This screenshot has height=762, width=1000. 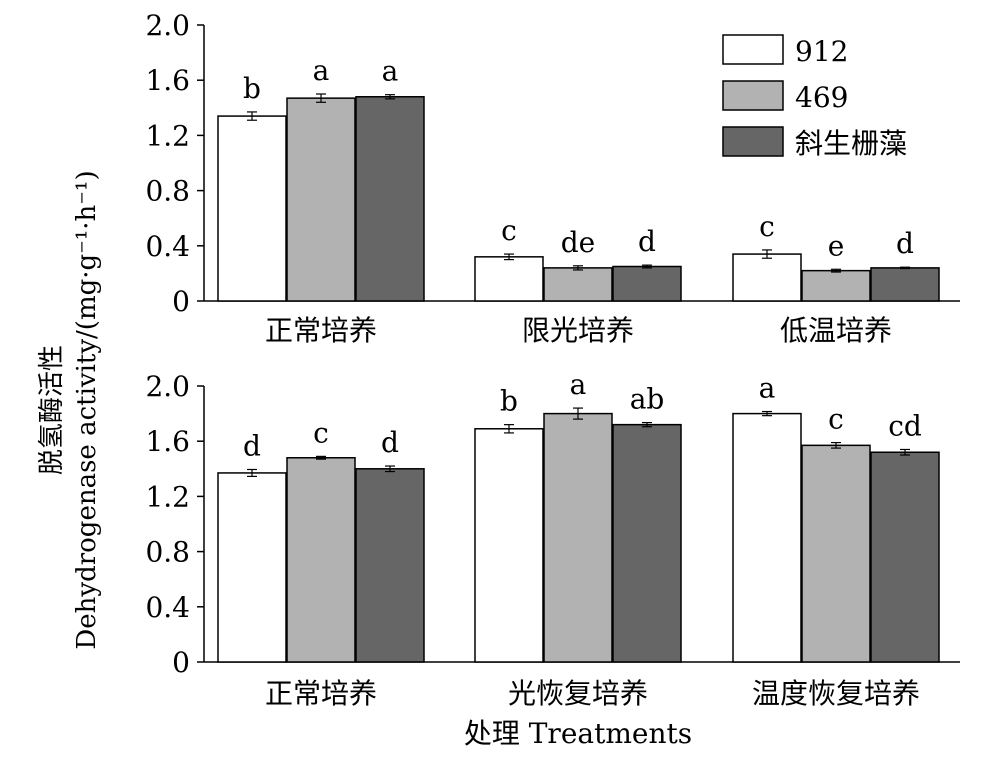 What do you see at coordinates (836, 330) in the screenshot?
I see `category-label: 低温培养` at bounding box center [836, 330].